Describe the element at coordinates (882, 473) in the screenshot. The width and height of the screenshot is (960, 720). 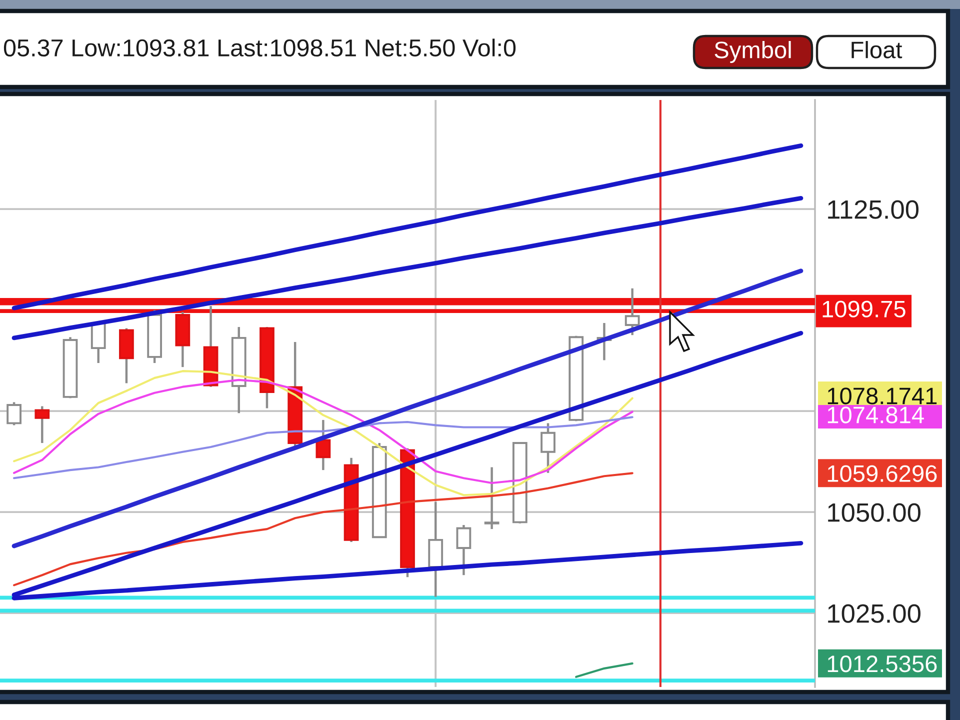
I see `y-tick-label: 1059.6296` at that location.